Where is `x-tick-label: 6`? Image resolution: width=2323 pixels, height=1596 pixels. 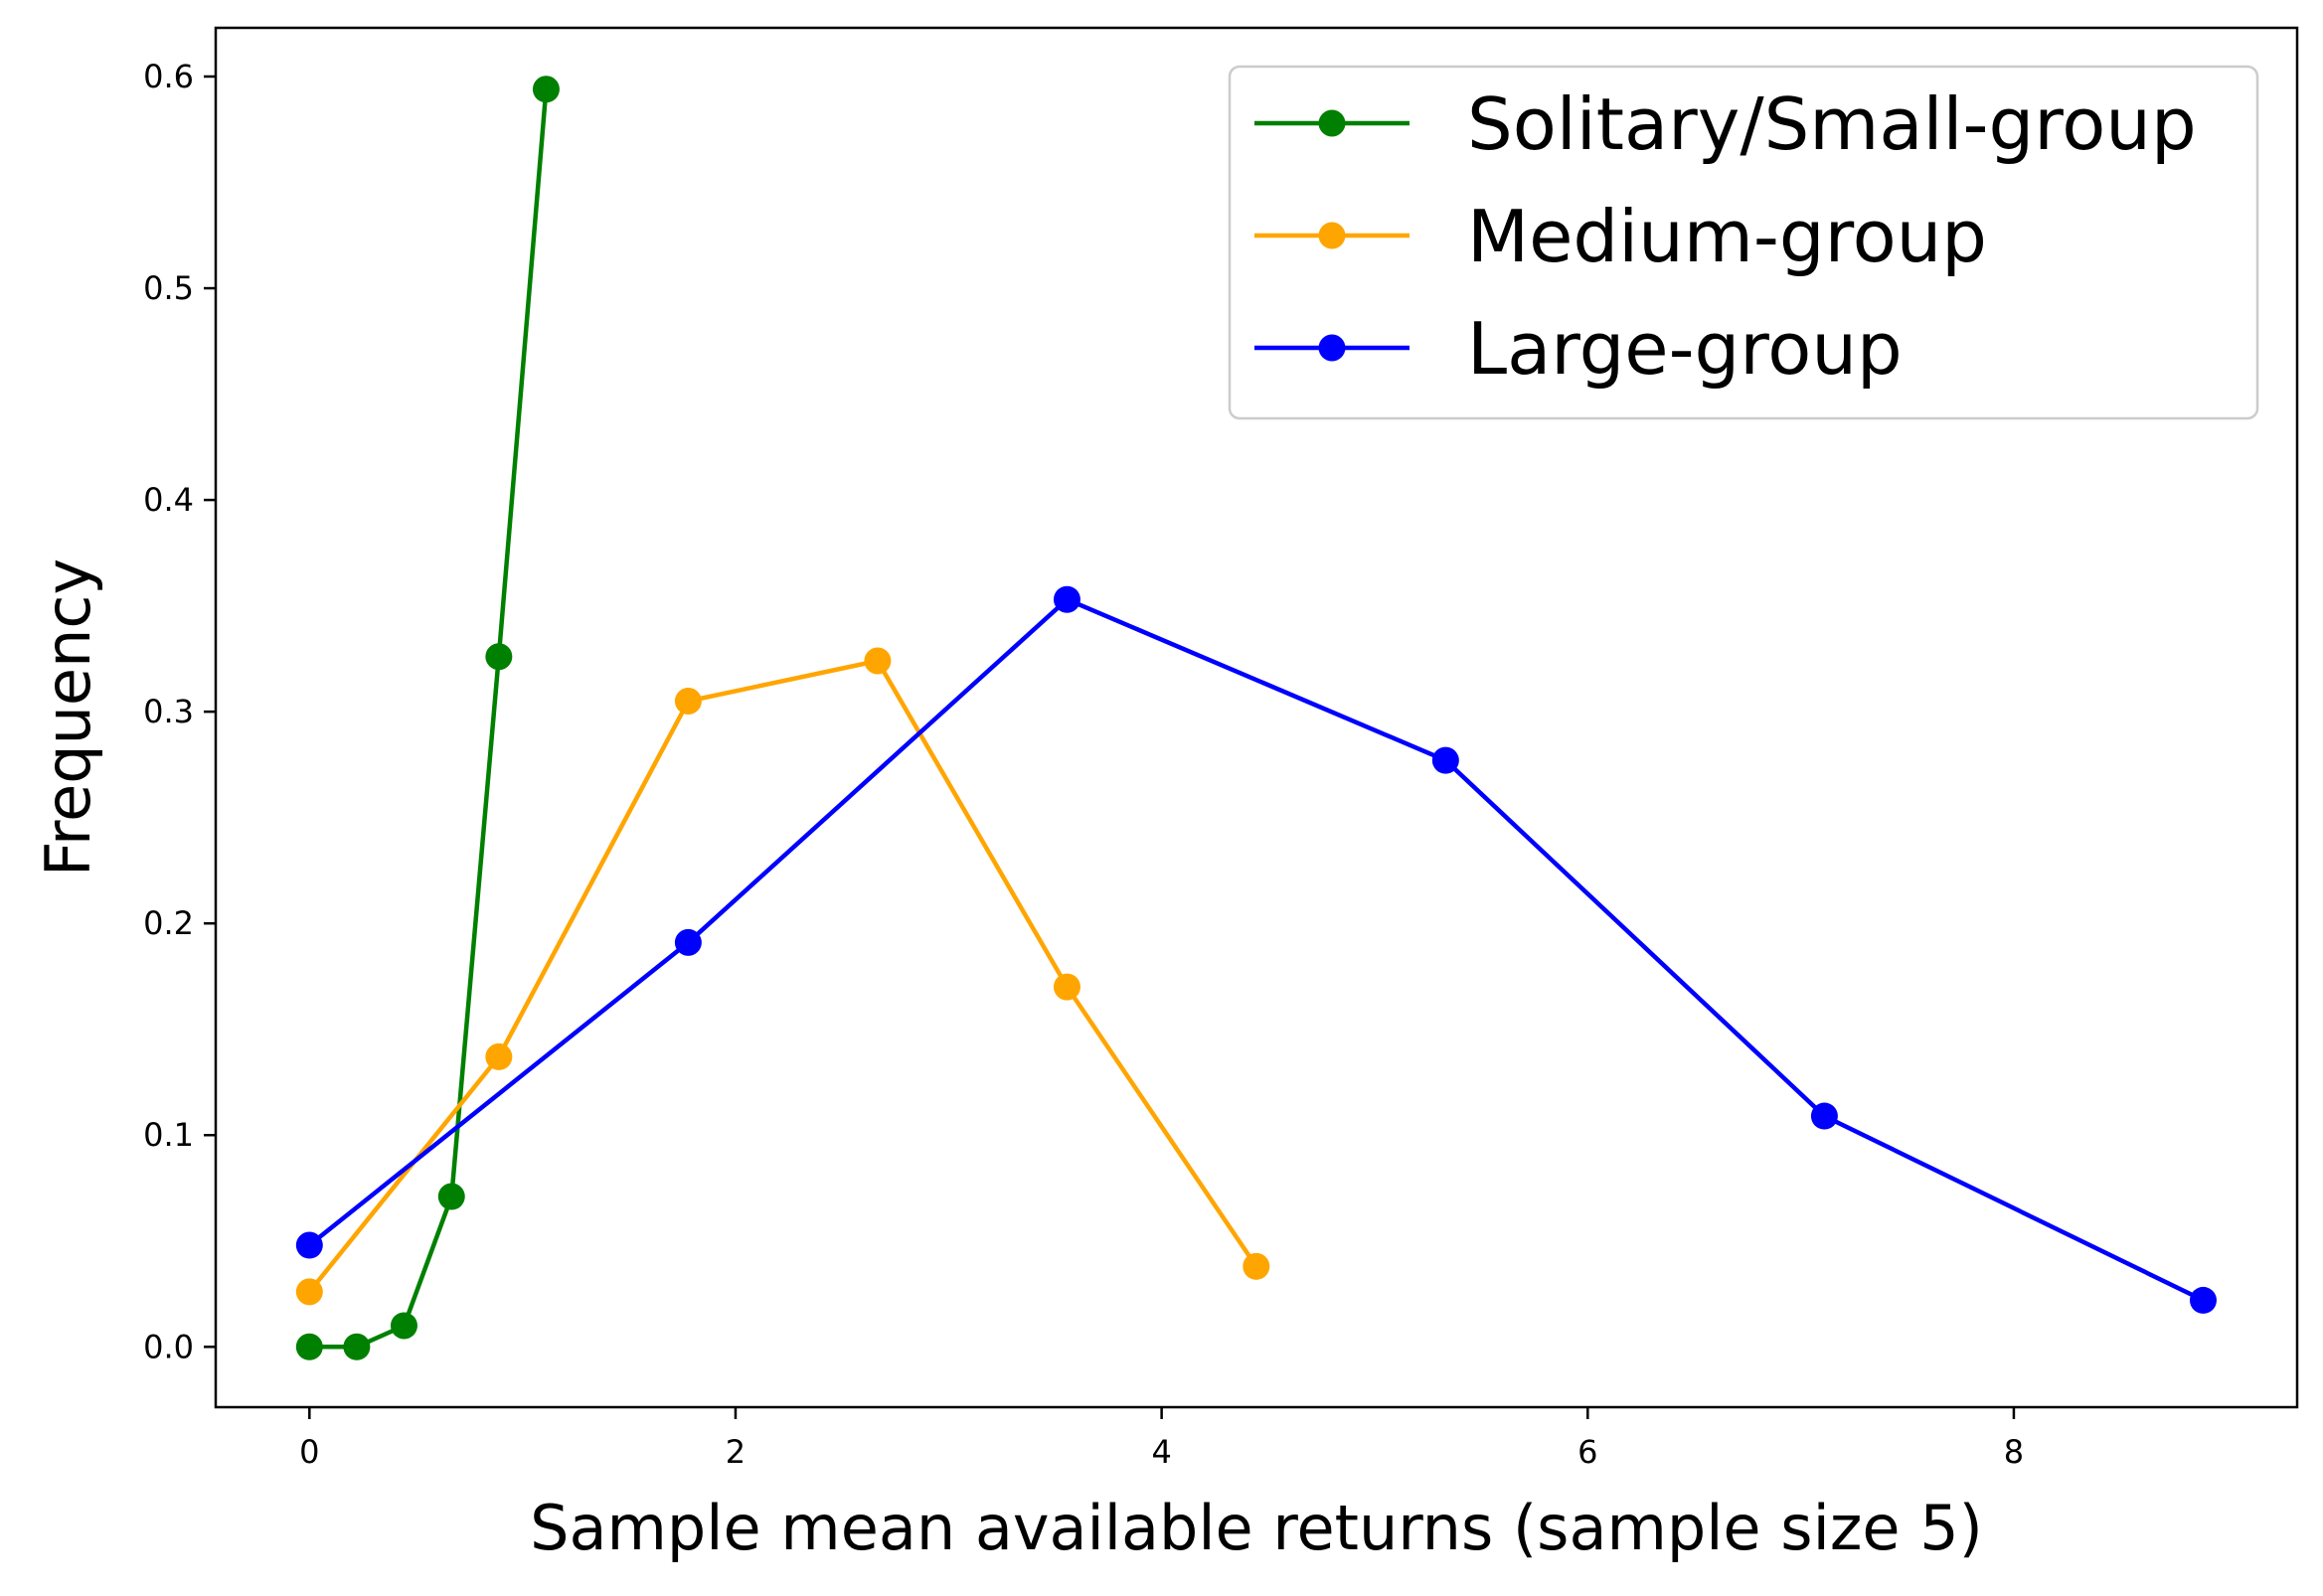
x-tick-label: 6 is located at coordinates (1587, 1452).